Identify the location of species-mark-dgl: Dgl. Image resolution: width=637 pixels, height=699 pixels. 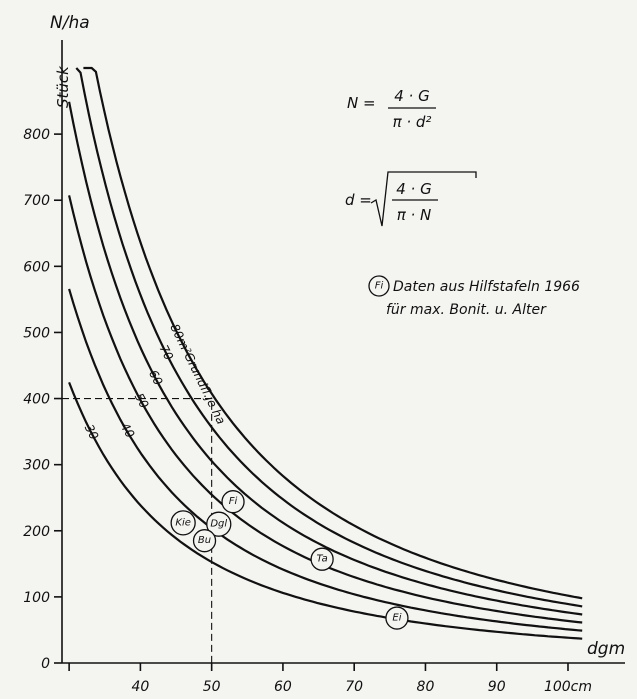
(219, 524).